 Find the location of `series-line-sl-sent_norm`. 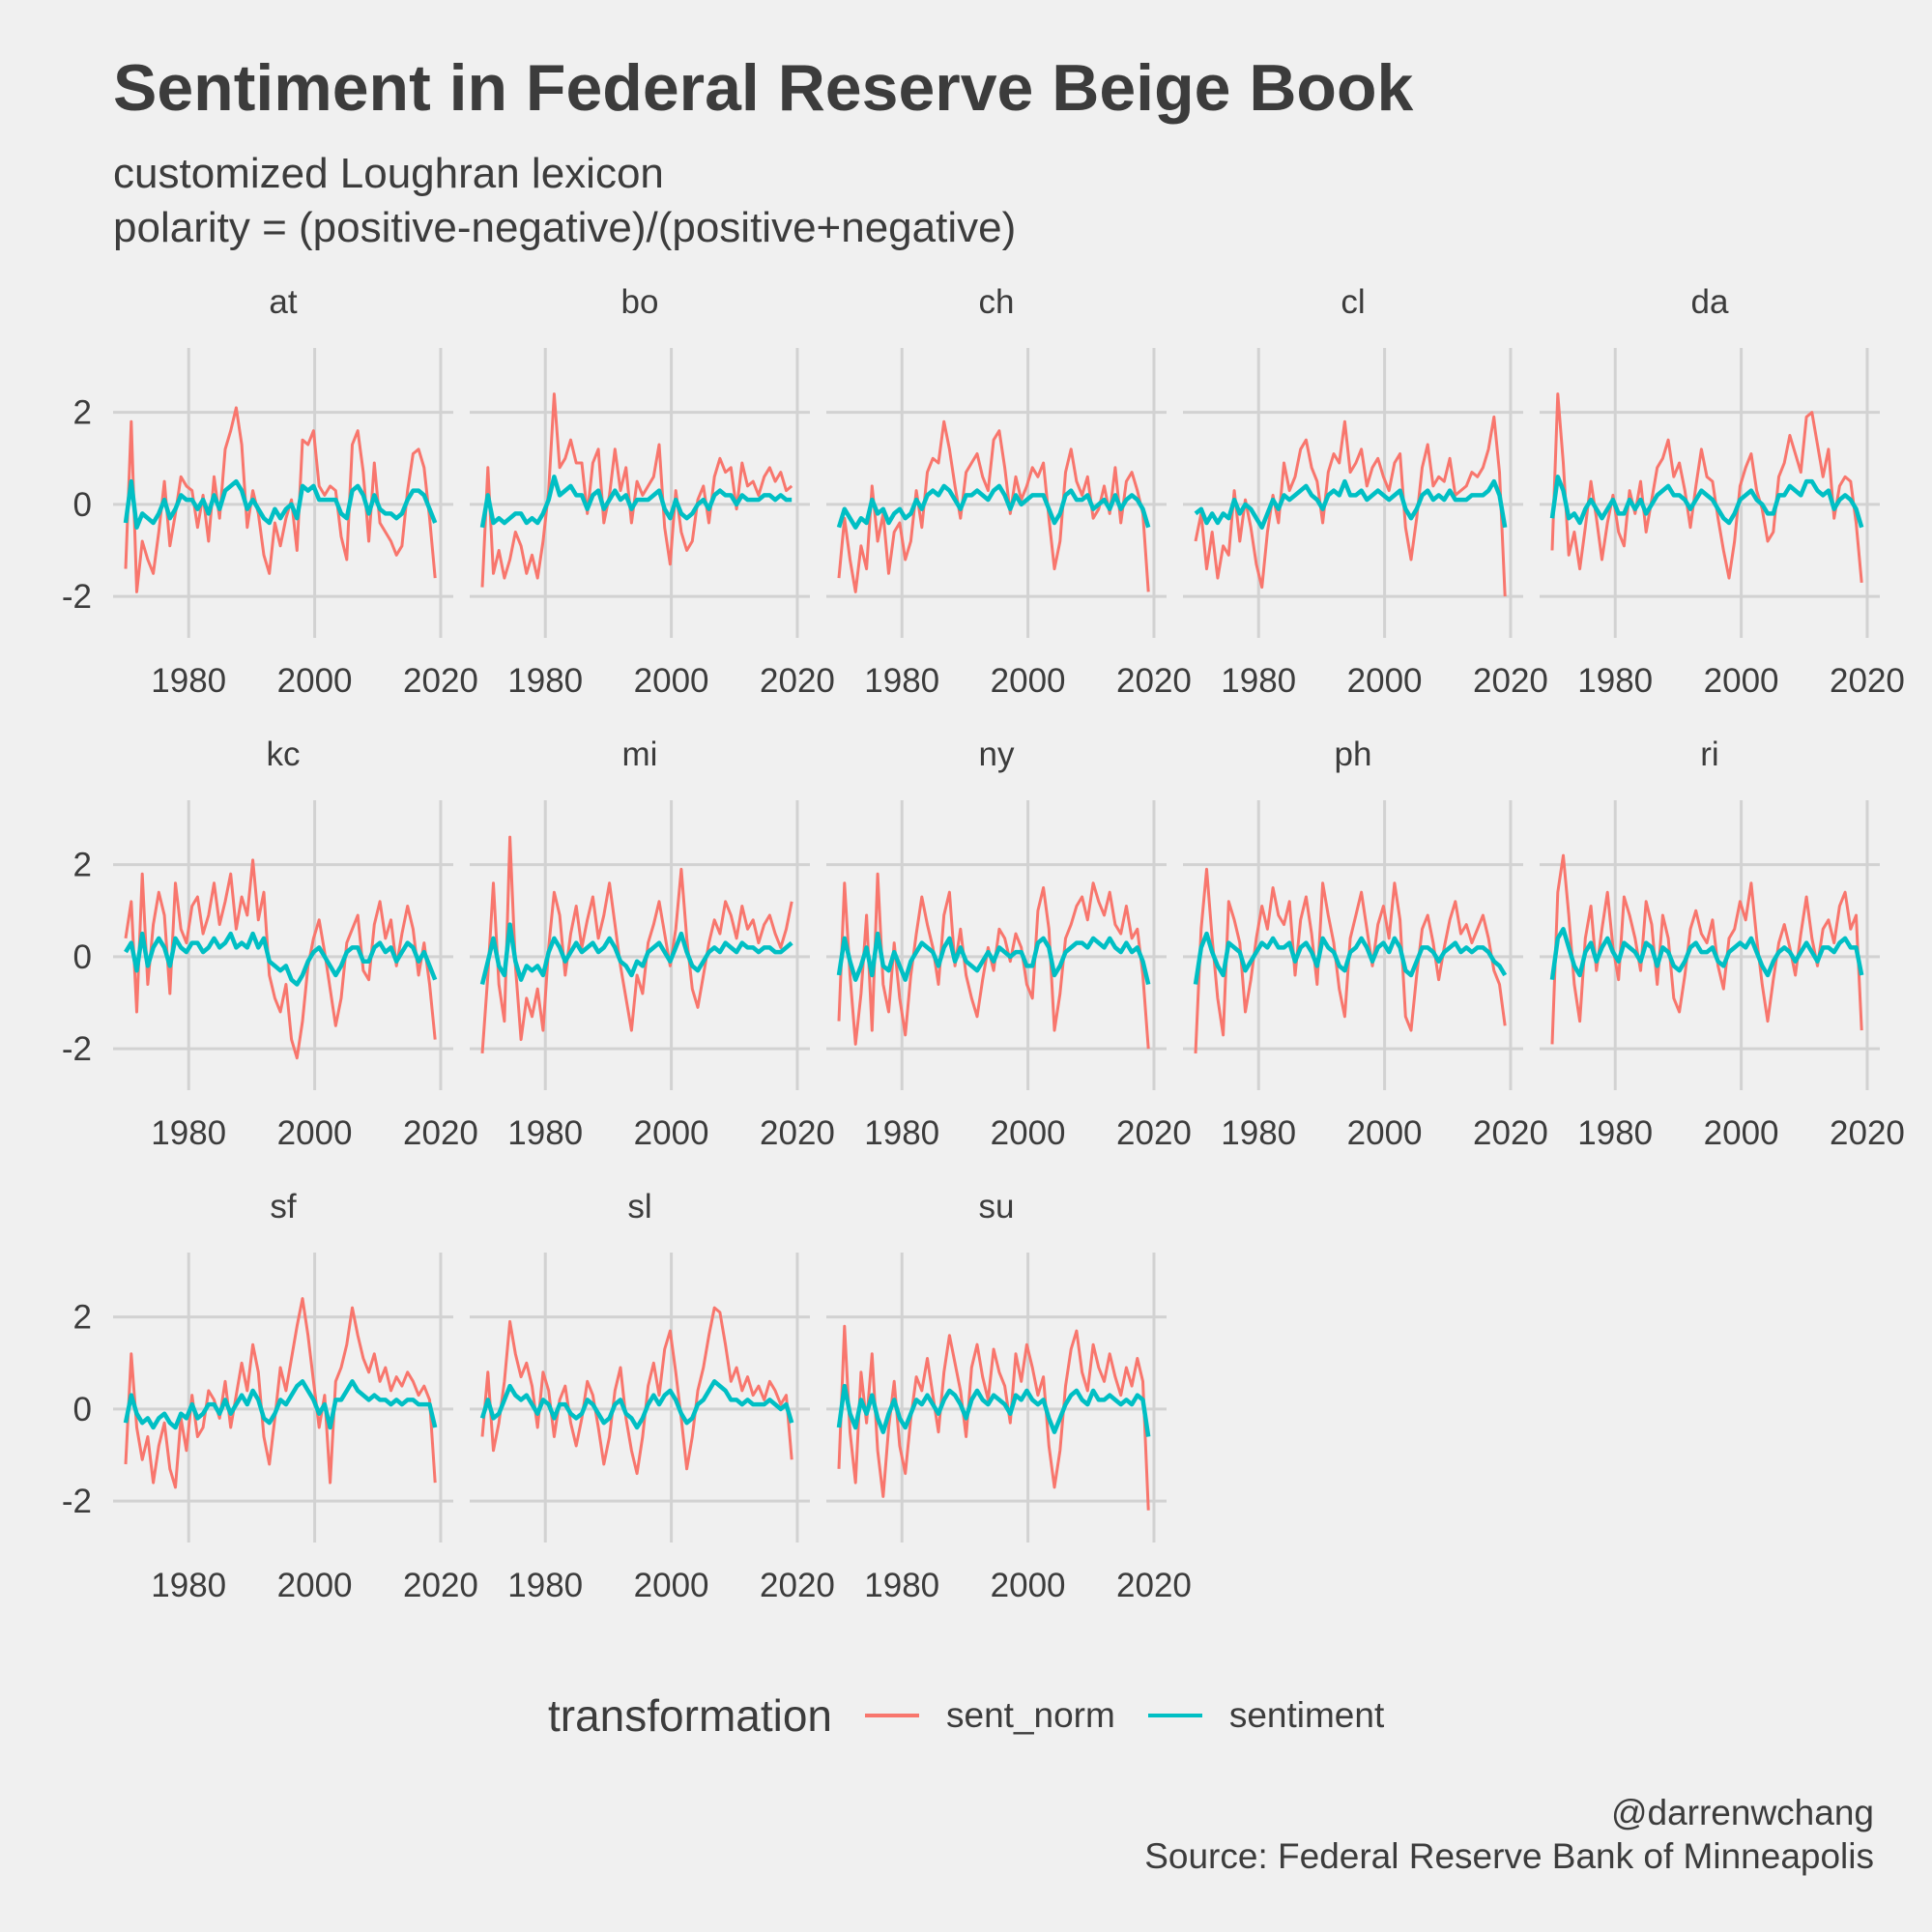

series-line-sl-sent_norm is located at coordinates (636, 1391).